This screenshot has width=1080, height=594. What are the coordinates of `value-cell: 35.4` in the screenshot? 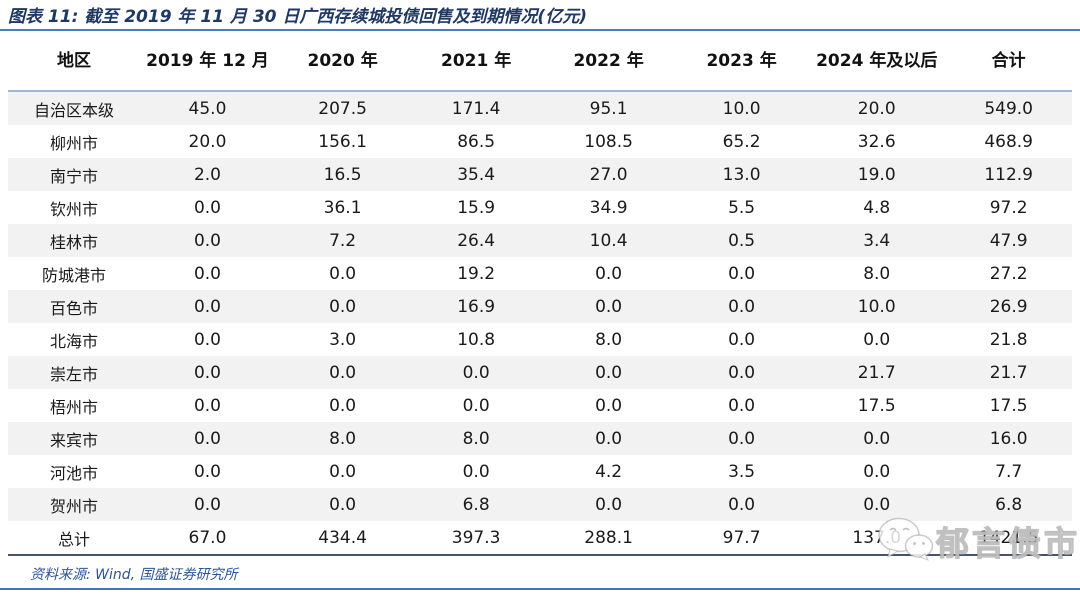 It's located at (476, 174).